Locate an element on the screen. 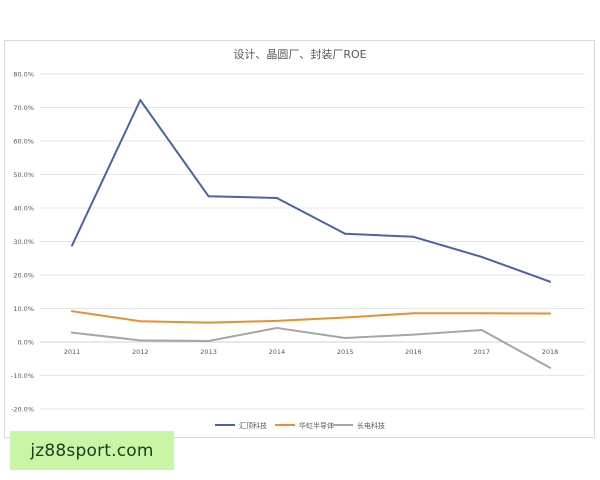 Image resolution: width=600 pixels, height=480 pixels. y-tick-label: 70.0% is located at coordinates (23, 108).